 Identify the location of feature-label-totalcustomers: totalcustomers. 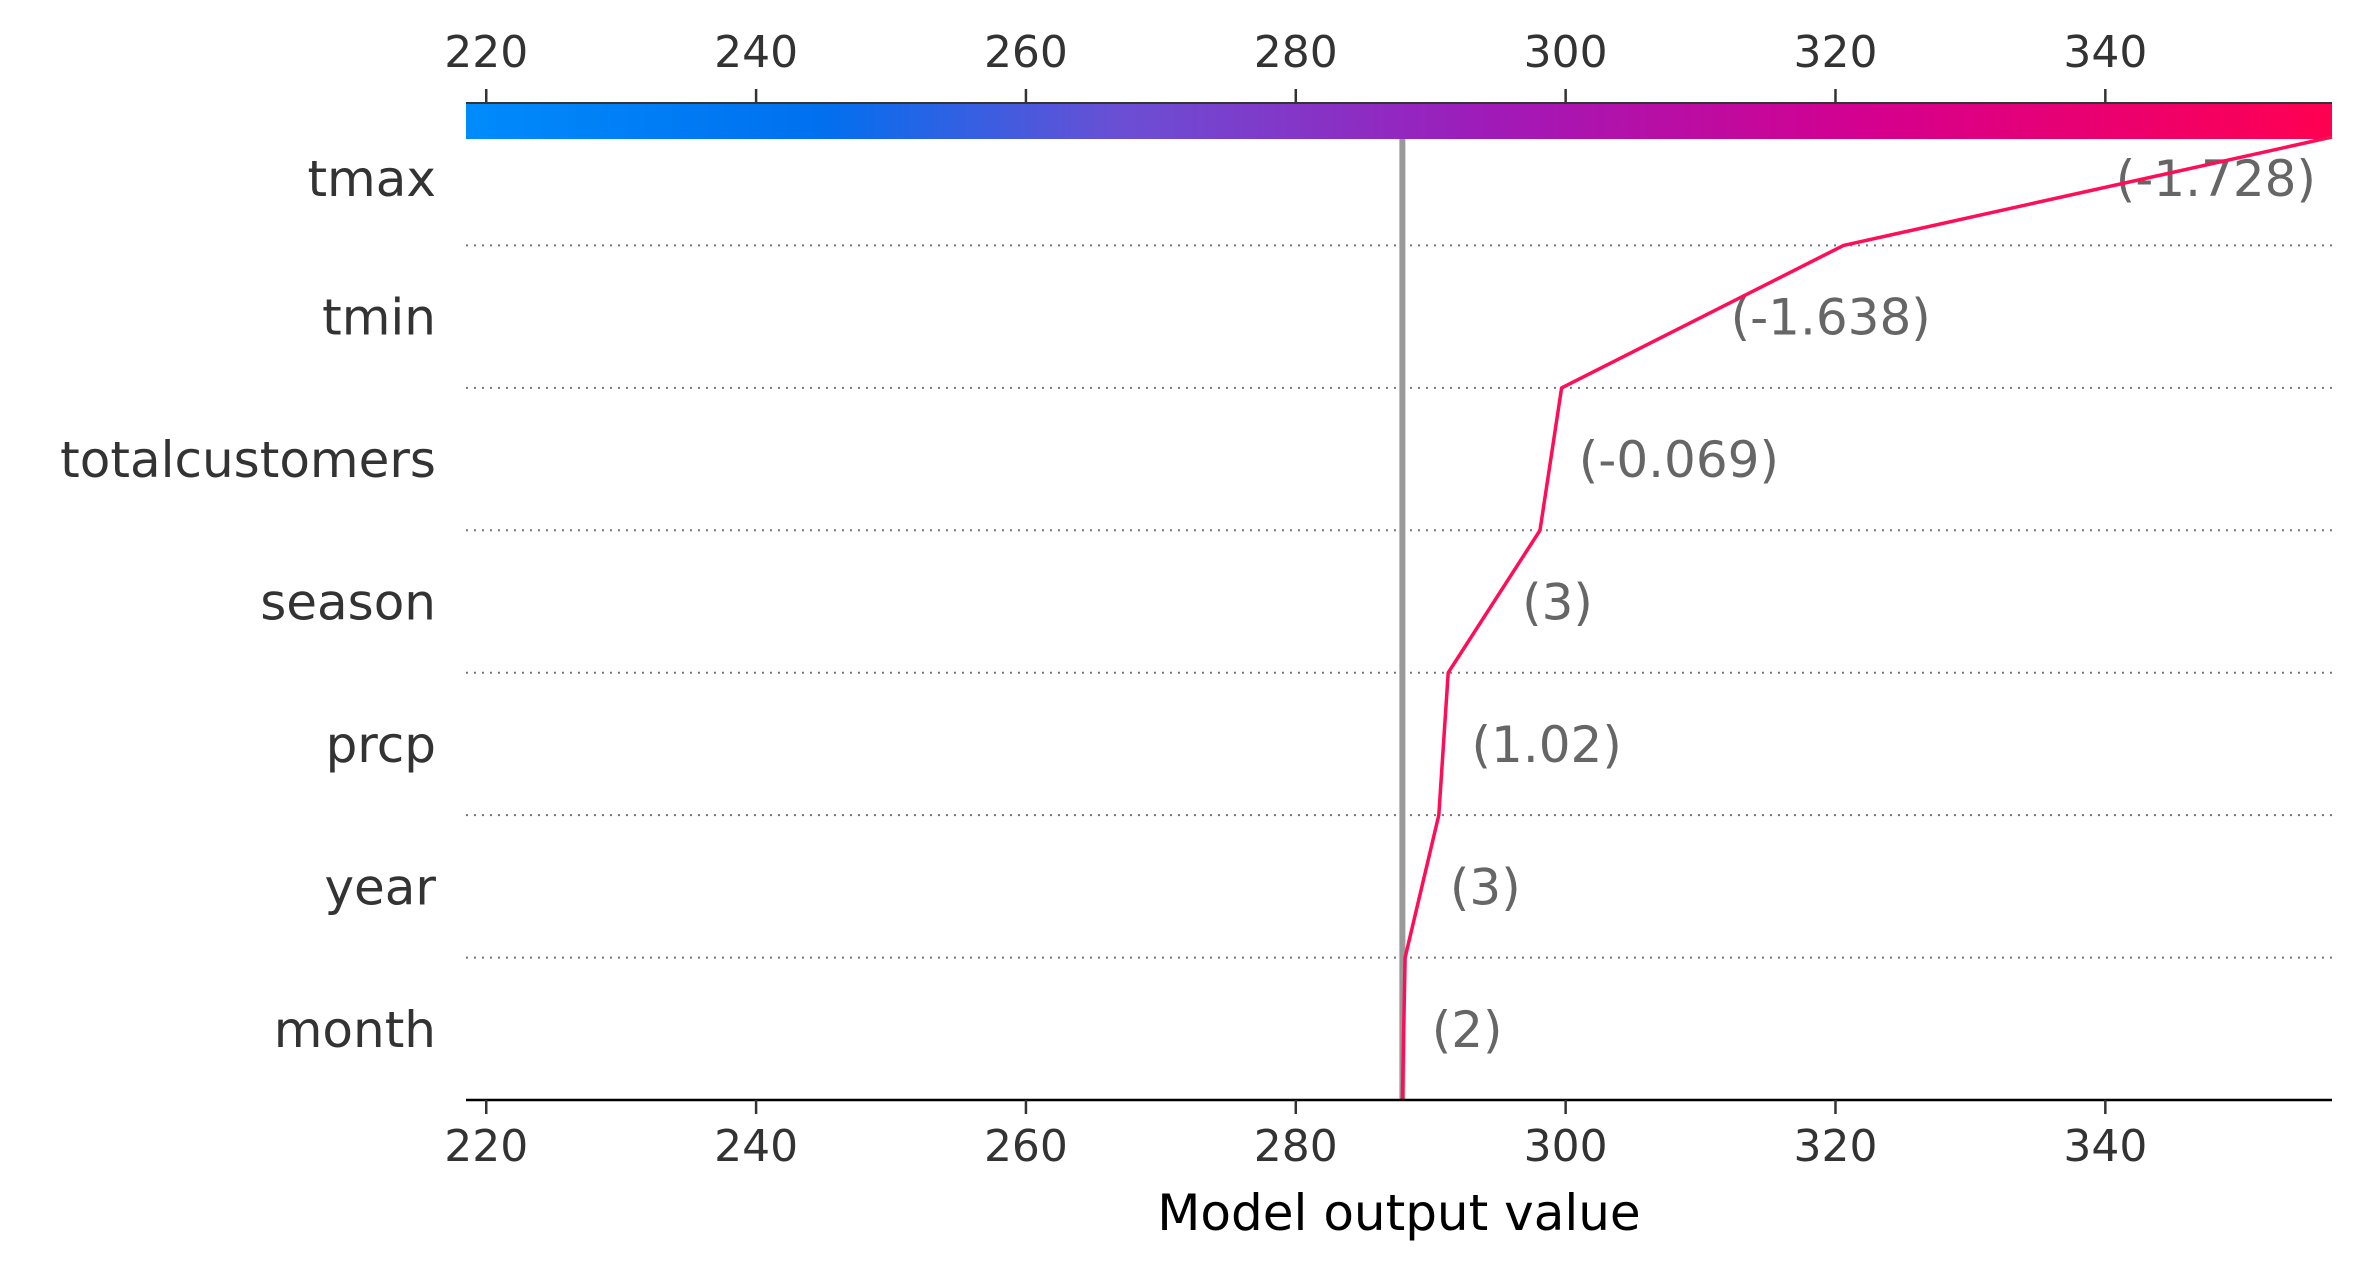
(248, 460).